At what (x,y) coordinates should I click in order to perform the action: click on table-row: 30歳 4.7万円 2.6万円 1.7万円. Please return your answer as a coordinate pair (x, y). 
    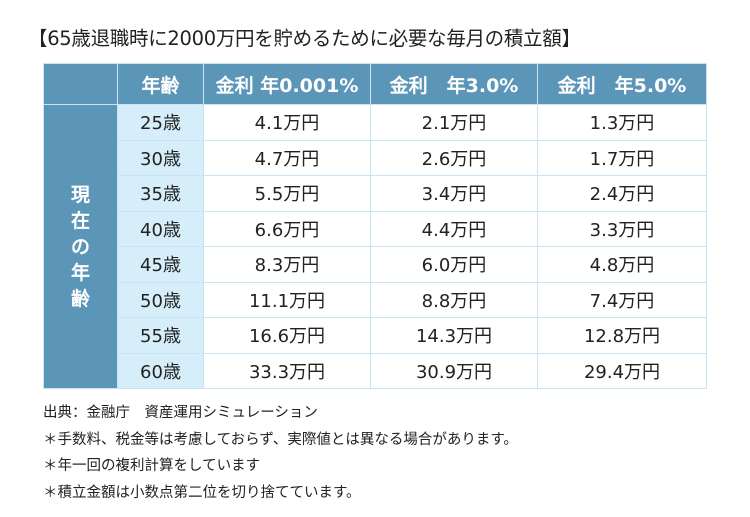
    Looking at the image, I should click on (375, 157).